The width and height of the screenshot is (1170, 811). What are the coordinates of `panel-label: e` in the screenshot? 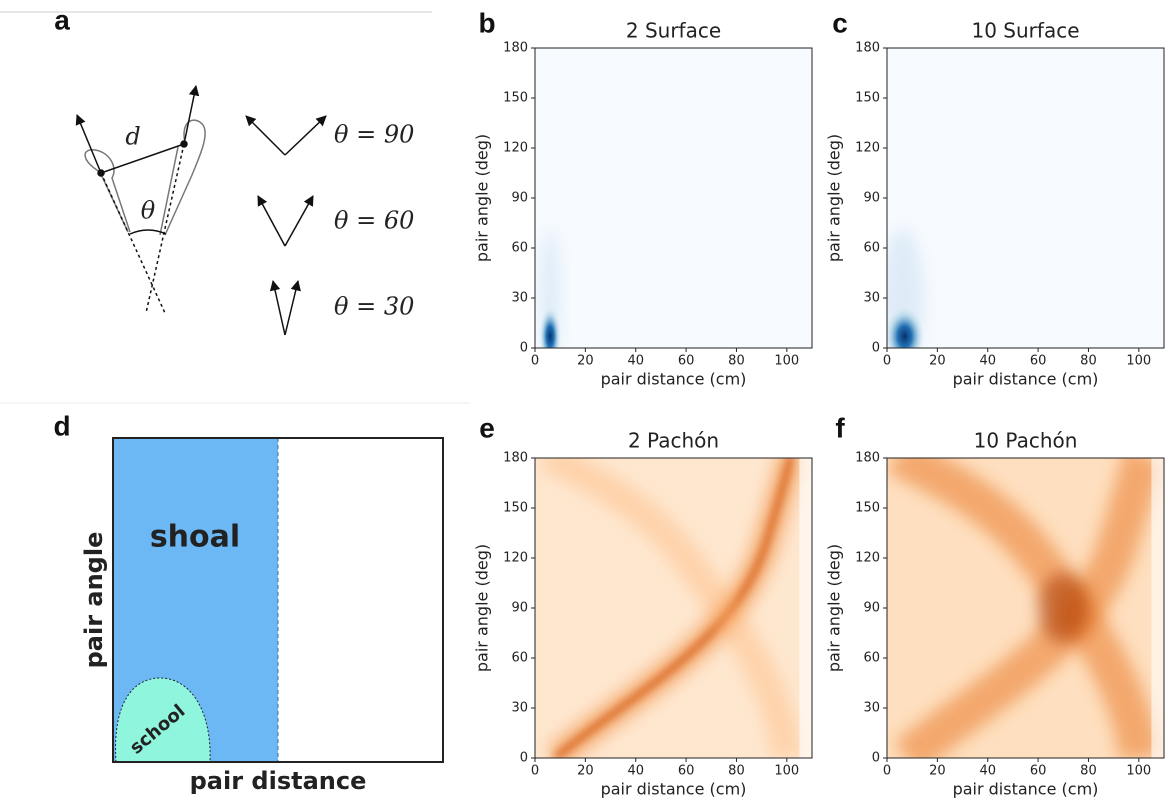 It's located at (487, 427).